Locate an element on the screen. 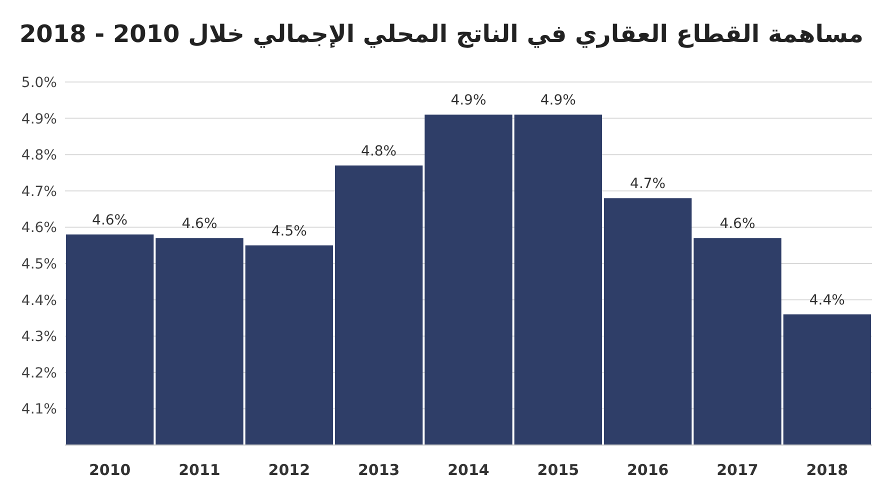  y-tick-label: 4.4% is located at coordinates (39, 300).